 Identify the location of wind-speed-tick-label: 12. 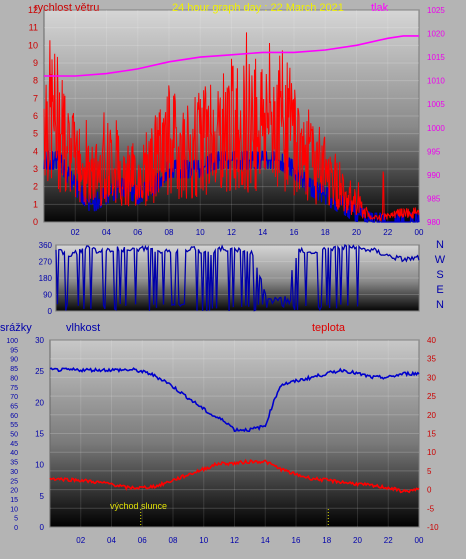
(33, 10).